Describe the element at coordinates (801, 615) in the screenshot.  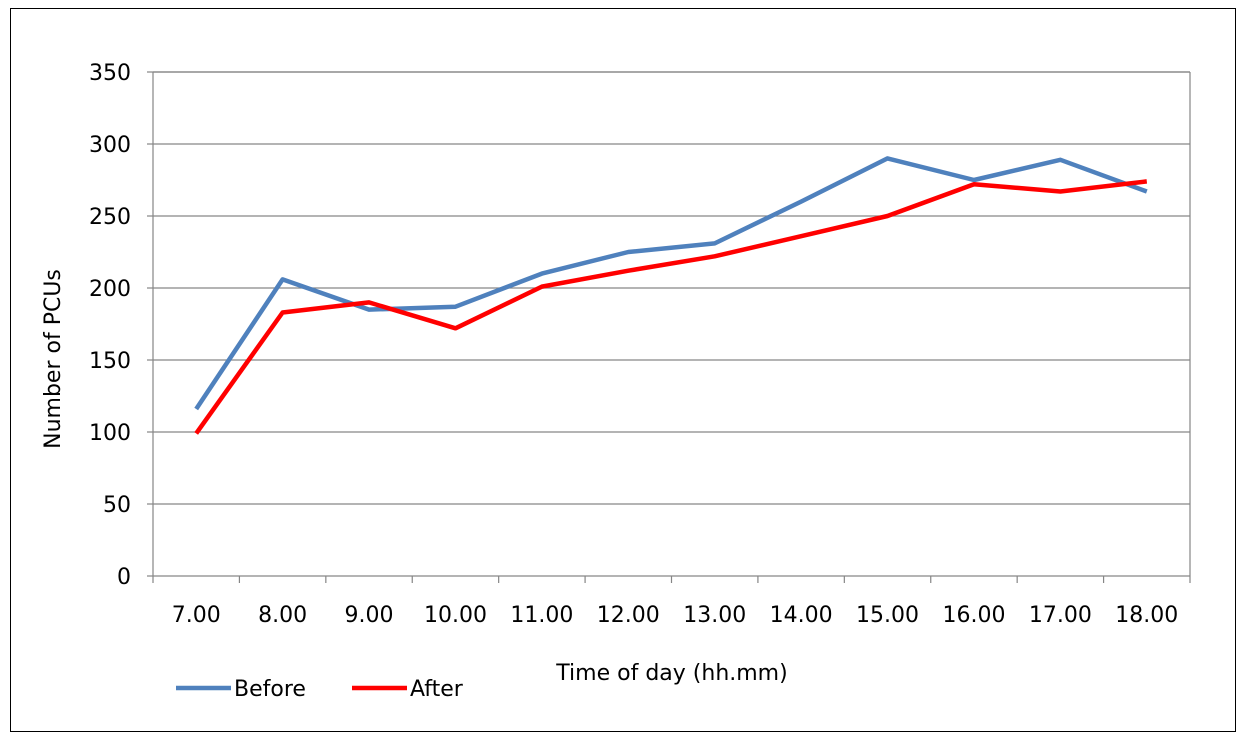
I see `x-tick-label: 14.00` at that location.